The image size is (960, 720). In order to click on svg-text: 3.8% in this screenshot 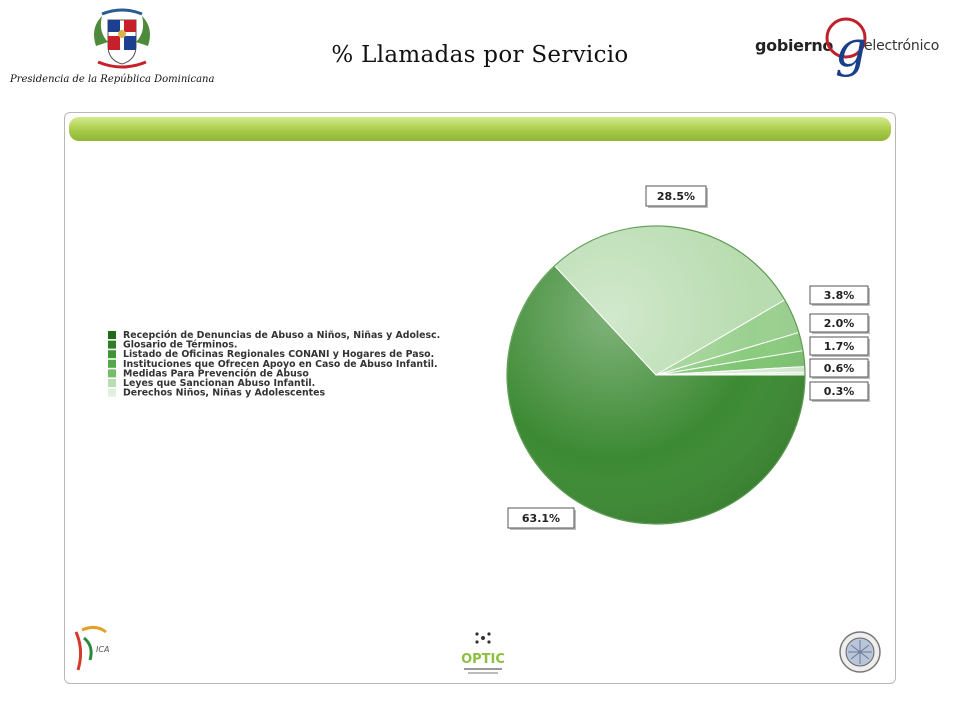, I will do `click(839, 295)`.